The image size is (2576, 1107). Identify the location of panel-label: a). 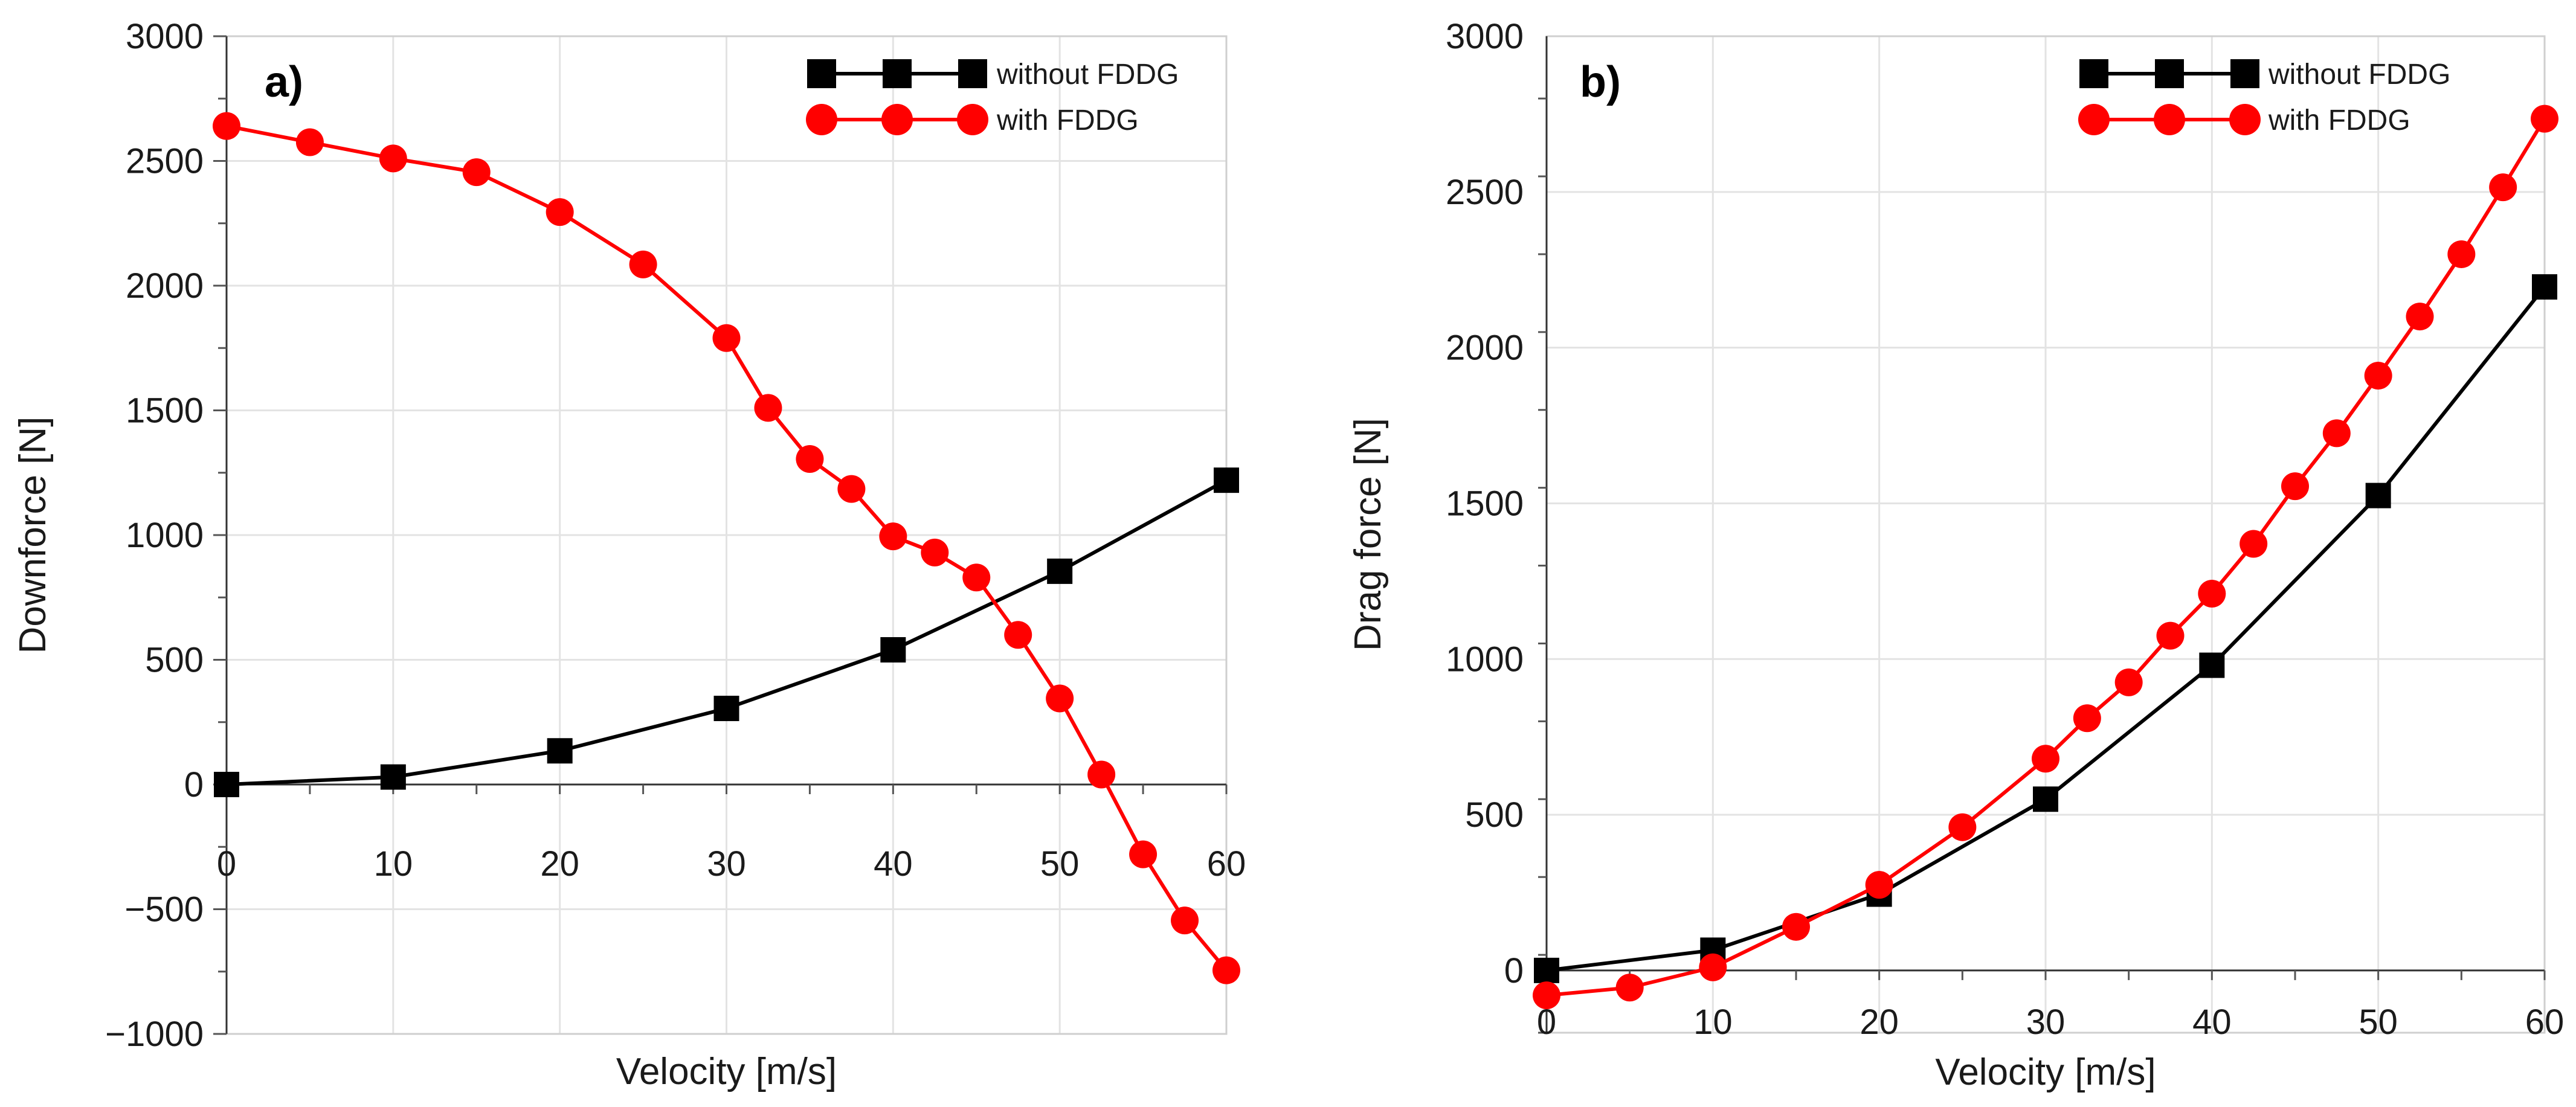
(284, 82).